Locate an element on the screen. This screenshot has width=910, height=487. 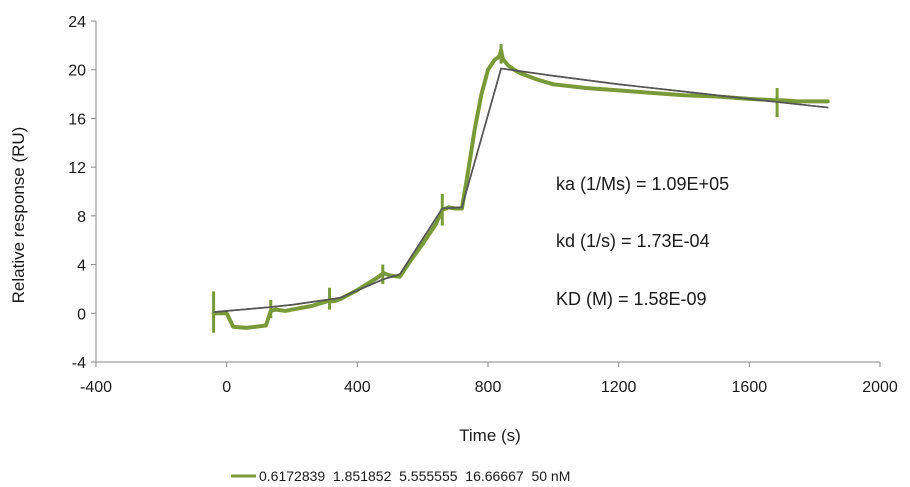
y-tick-label: 8 is located at coordinates (81, 217).